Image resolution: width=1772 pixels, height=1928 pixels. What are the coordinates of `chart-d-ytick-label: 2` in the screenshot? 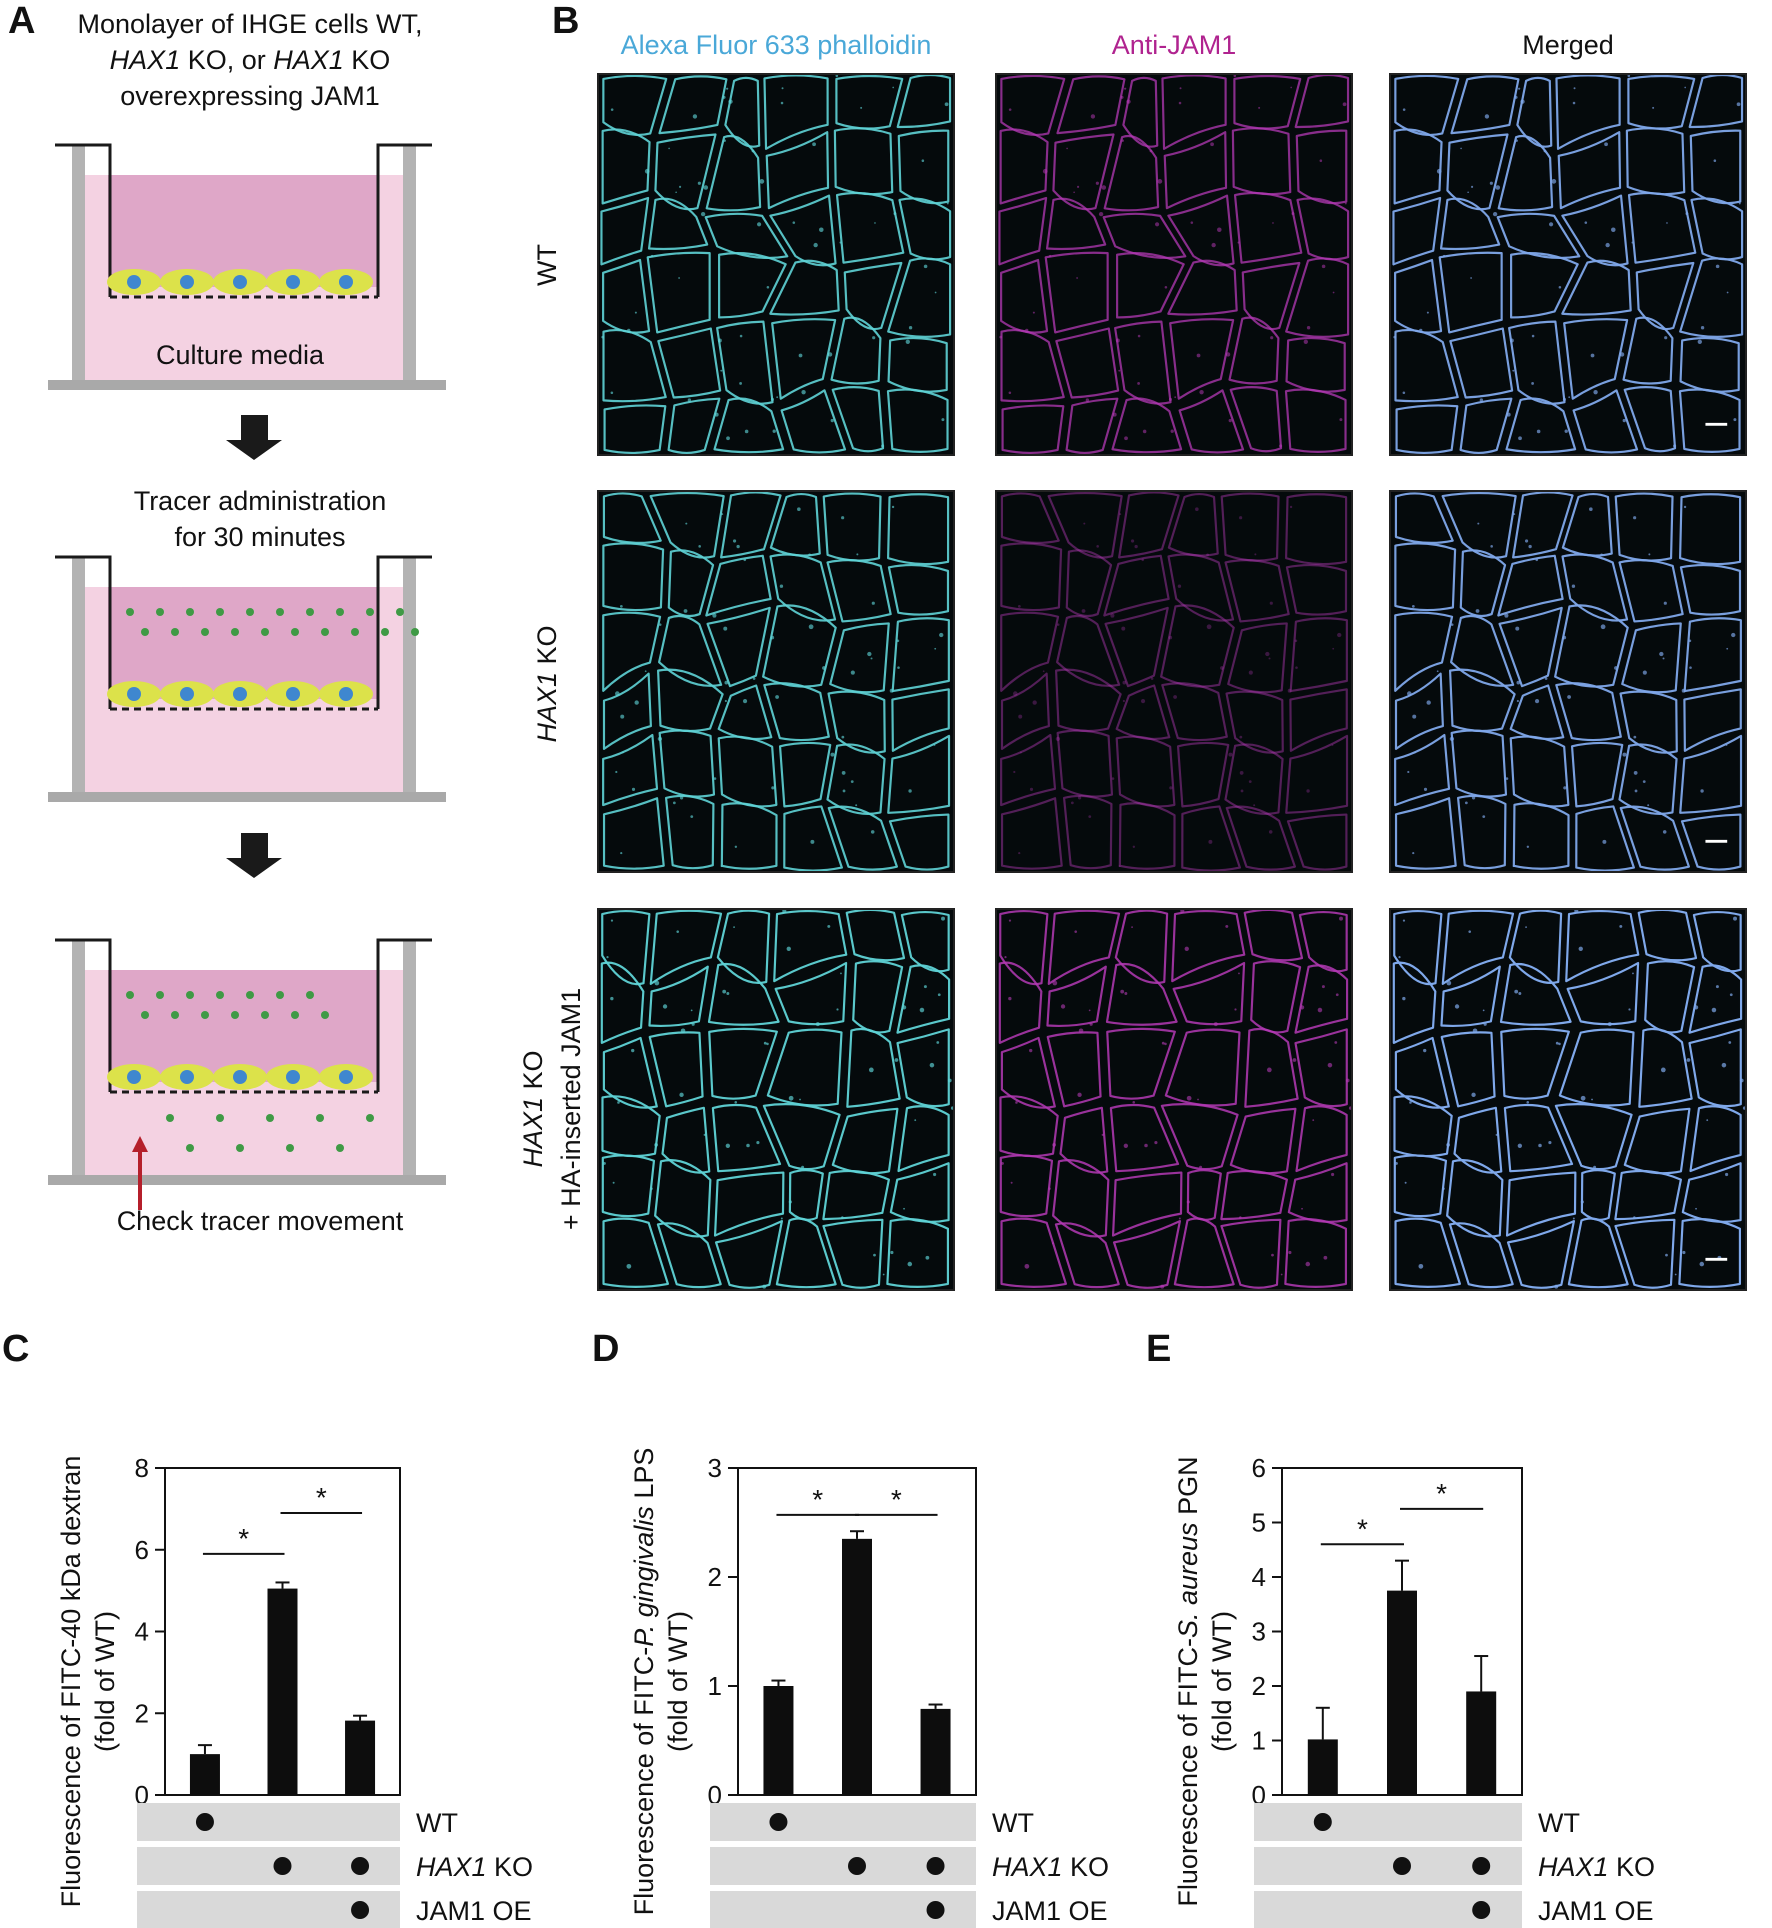 It's located at (715, 1577).